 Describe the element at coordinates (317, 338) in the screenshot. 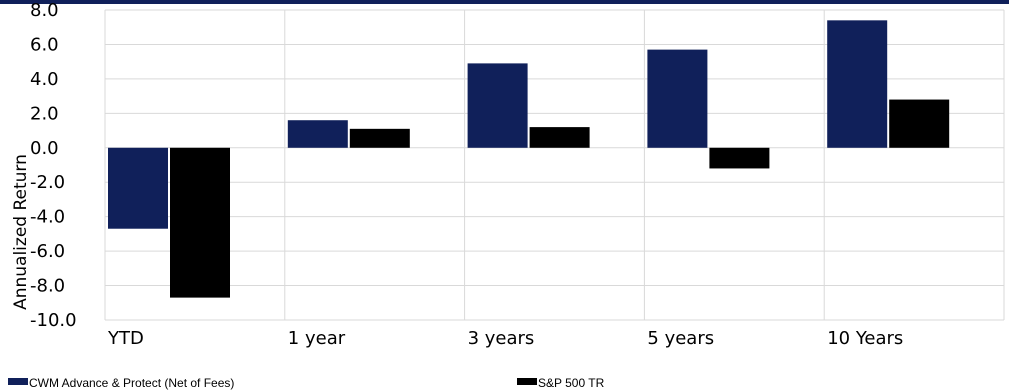

I see `x-tick-label: 1 year` at that location.